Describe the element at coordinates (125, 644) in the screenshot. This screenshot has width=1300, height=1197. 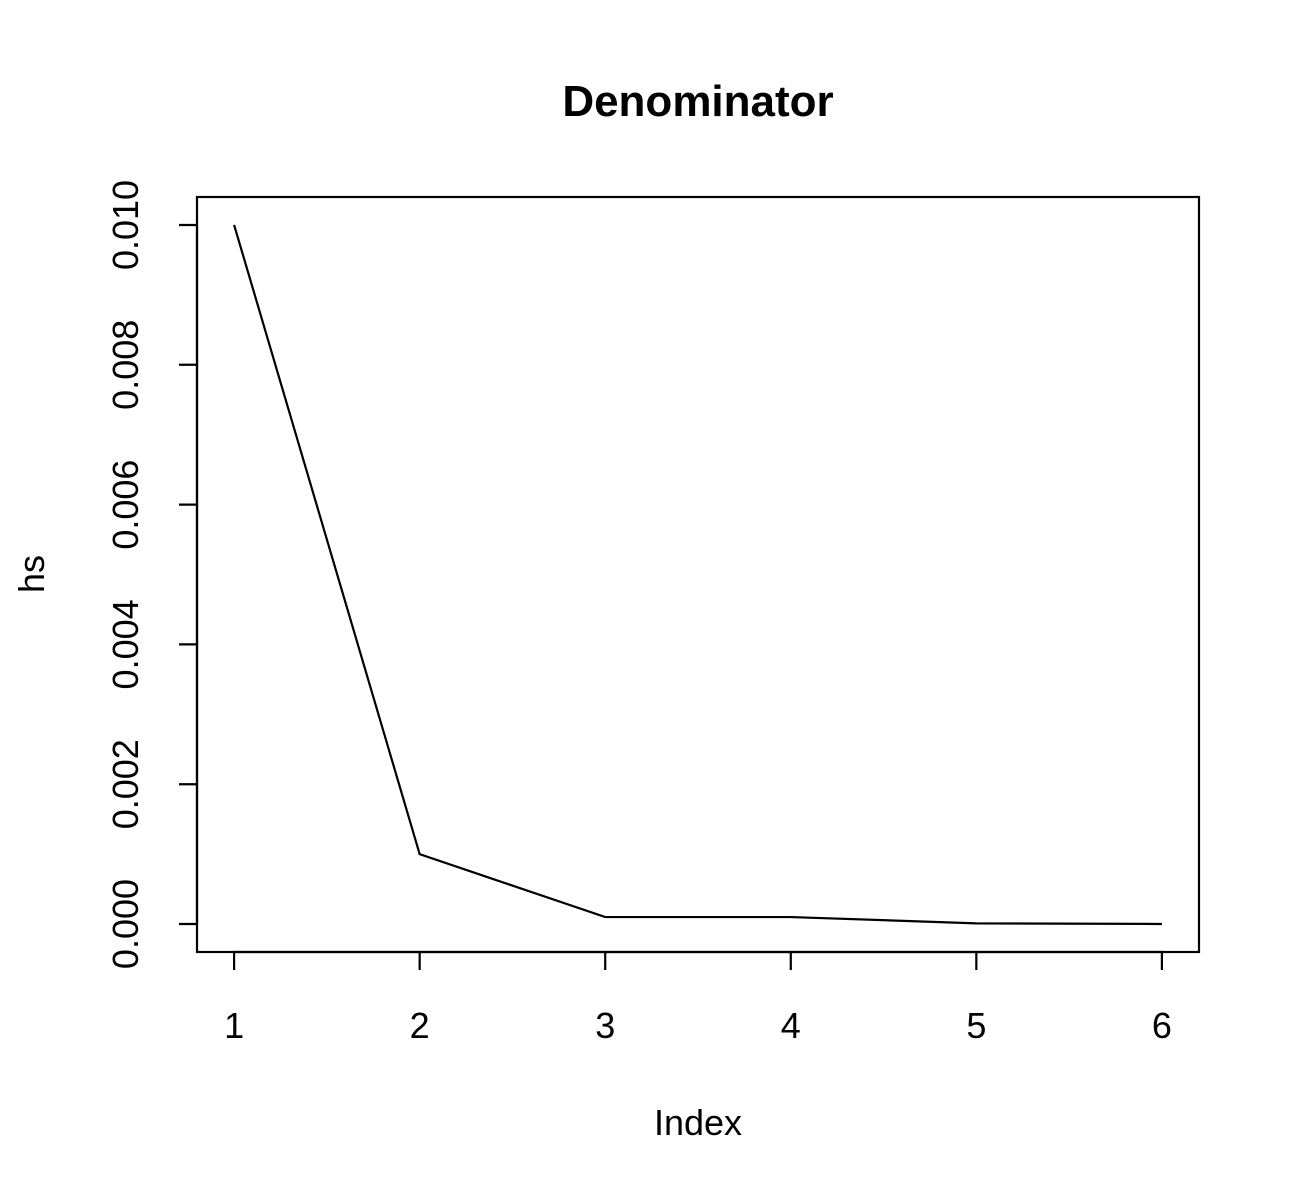
I see `y-tick-label: 0.004` at that location.